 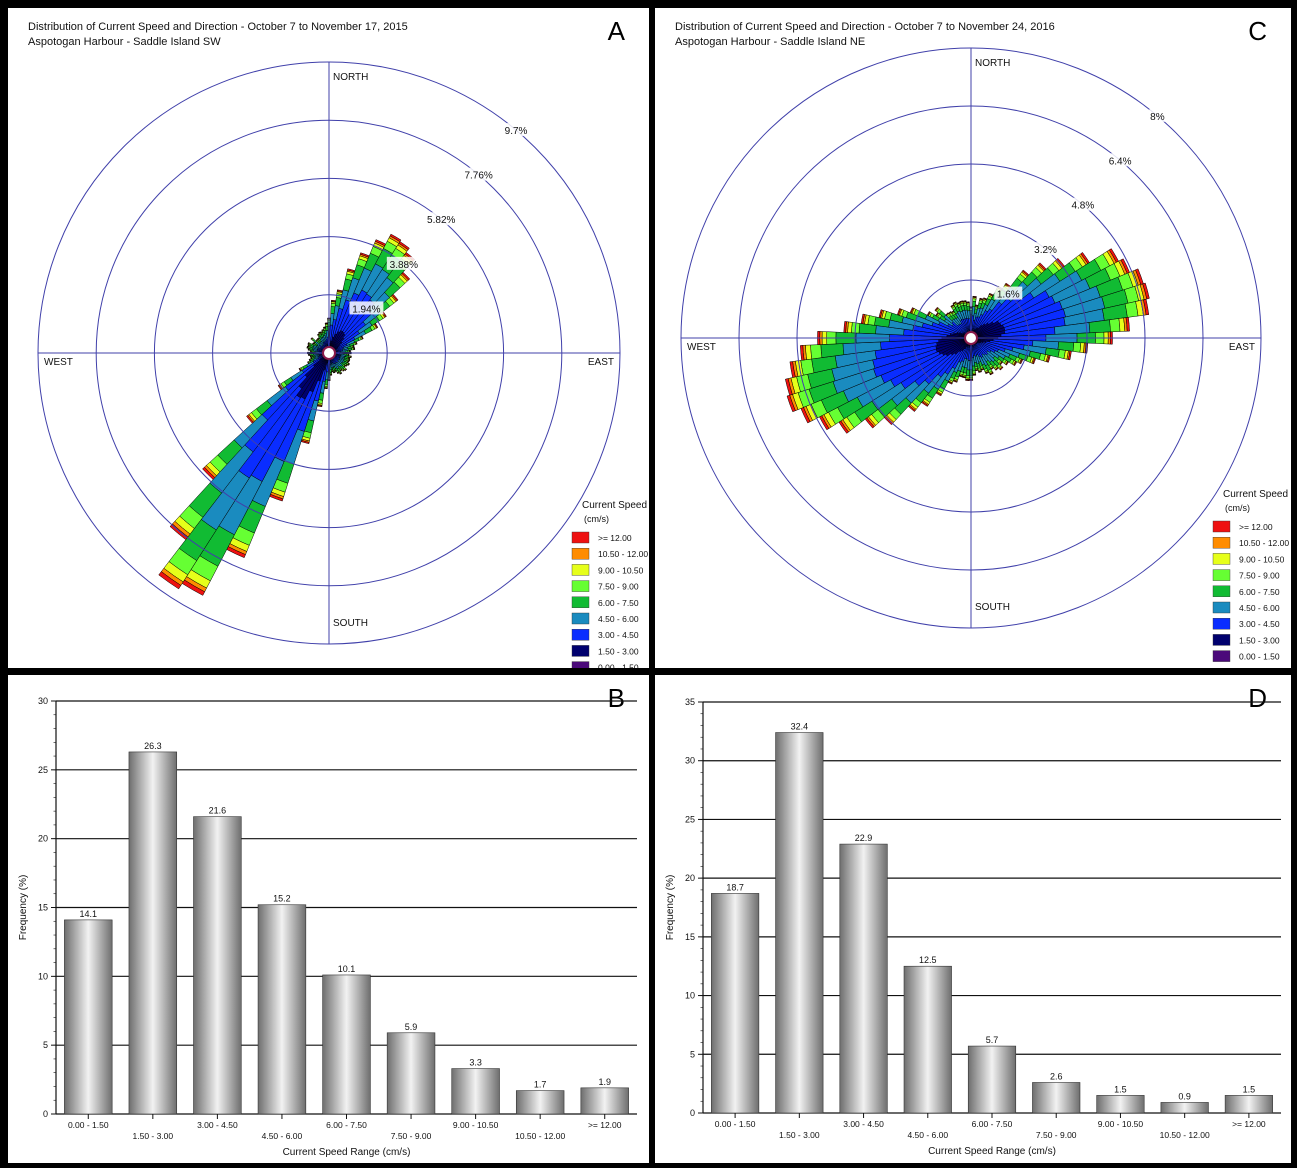 I want to click on y-tick-label: 10, so click(x=43, y=976).